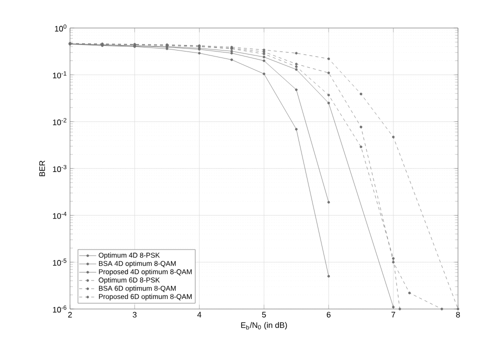  I want to click on y-tick-label: 10$^{-2}$, so click(59, 122).